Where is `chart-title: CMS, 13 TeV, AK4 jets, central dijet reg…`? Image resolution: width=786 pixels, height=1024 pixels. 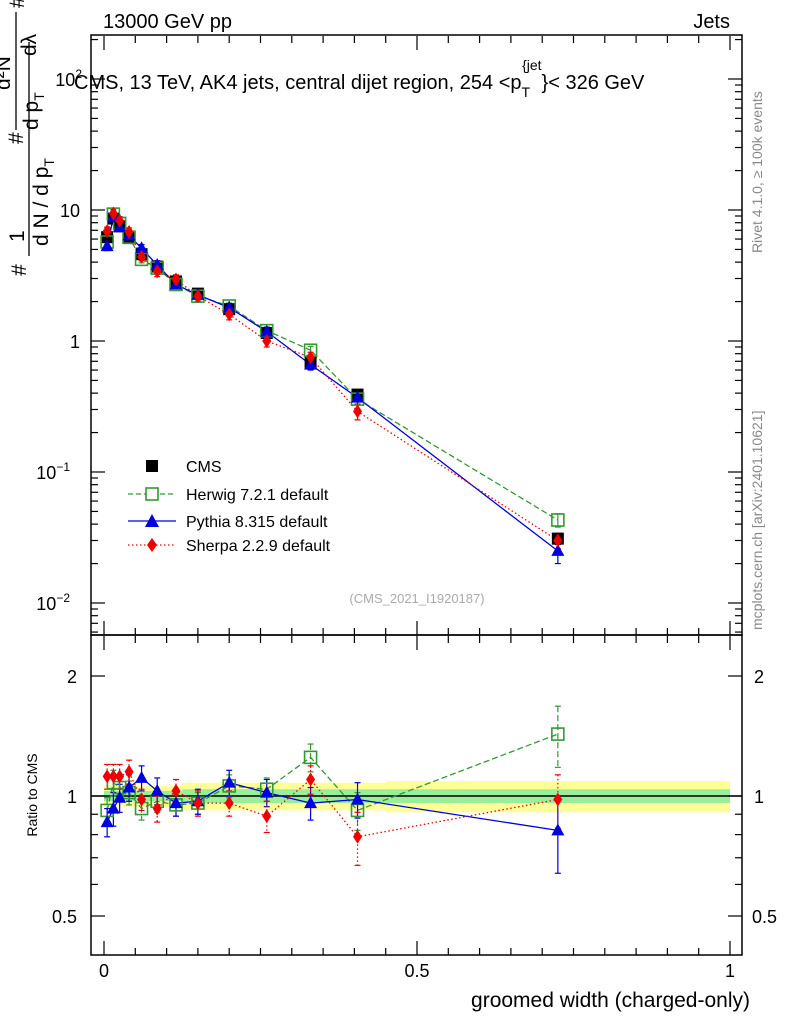
chart-title: CMS, 13 TeV, AK4 jets, central dijet reg… is located at coordinates (359, 78).